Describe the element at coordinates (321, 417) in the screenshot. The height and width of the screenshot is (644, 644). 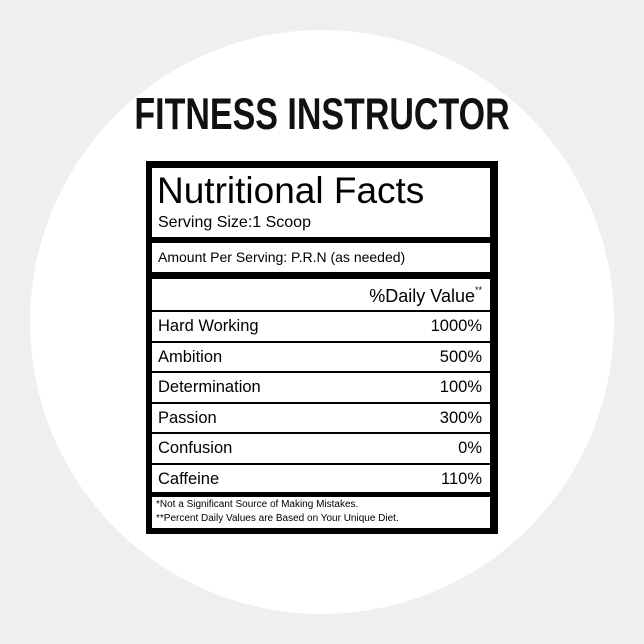
I see `row: Passion 300%` at that location.